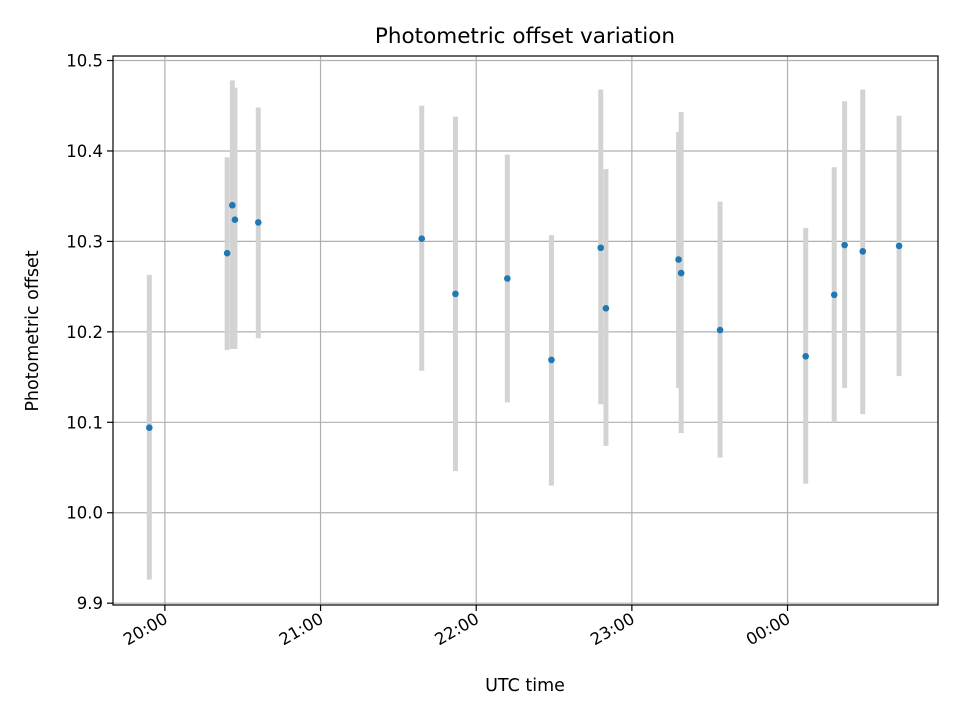  What do you see at coordinates (145, 629) in the screenshot?
I see `x-tick-label: 20:00` at bounding box center [145, 629].